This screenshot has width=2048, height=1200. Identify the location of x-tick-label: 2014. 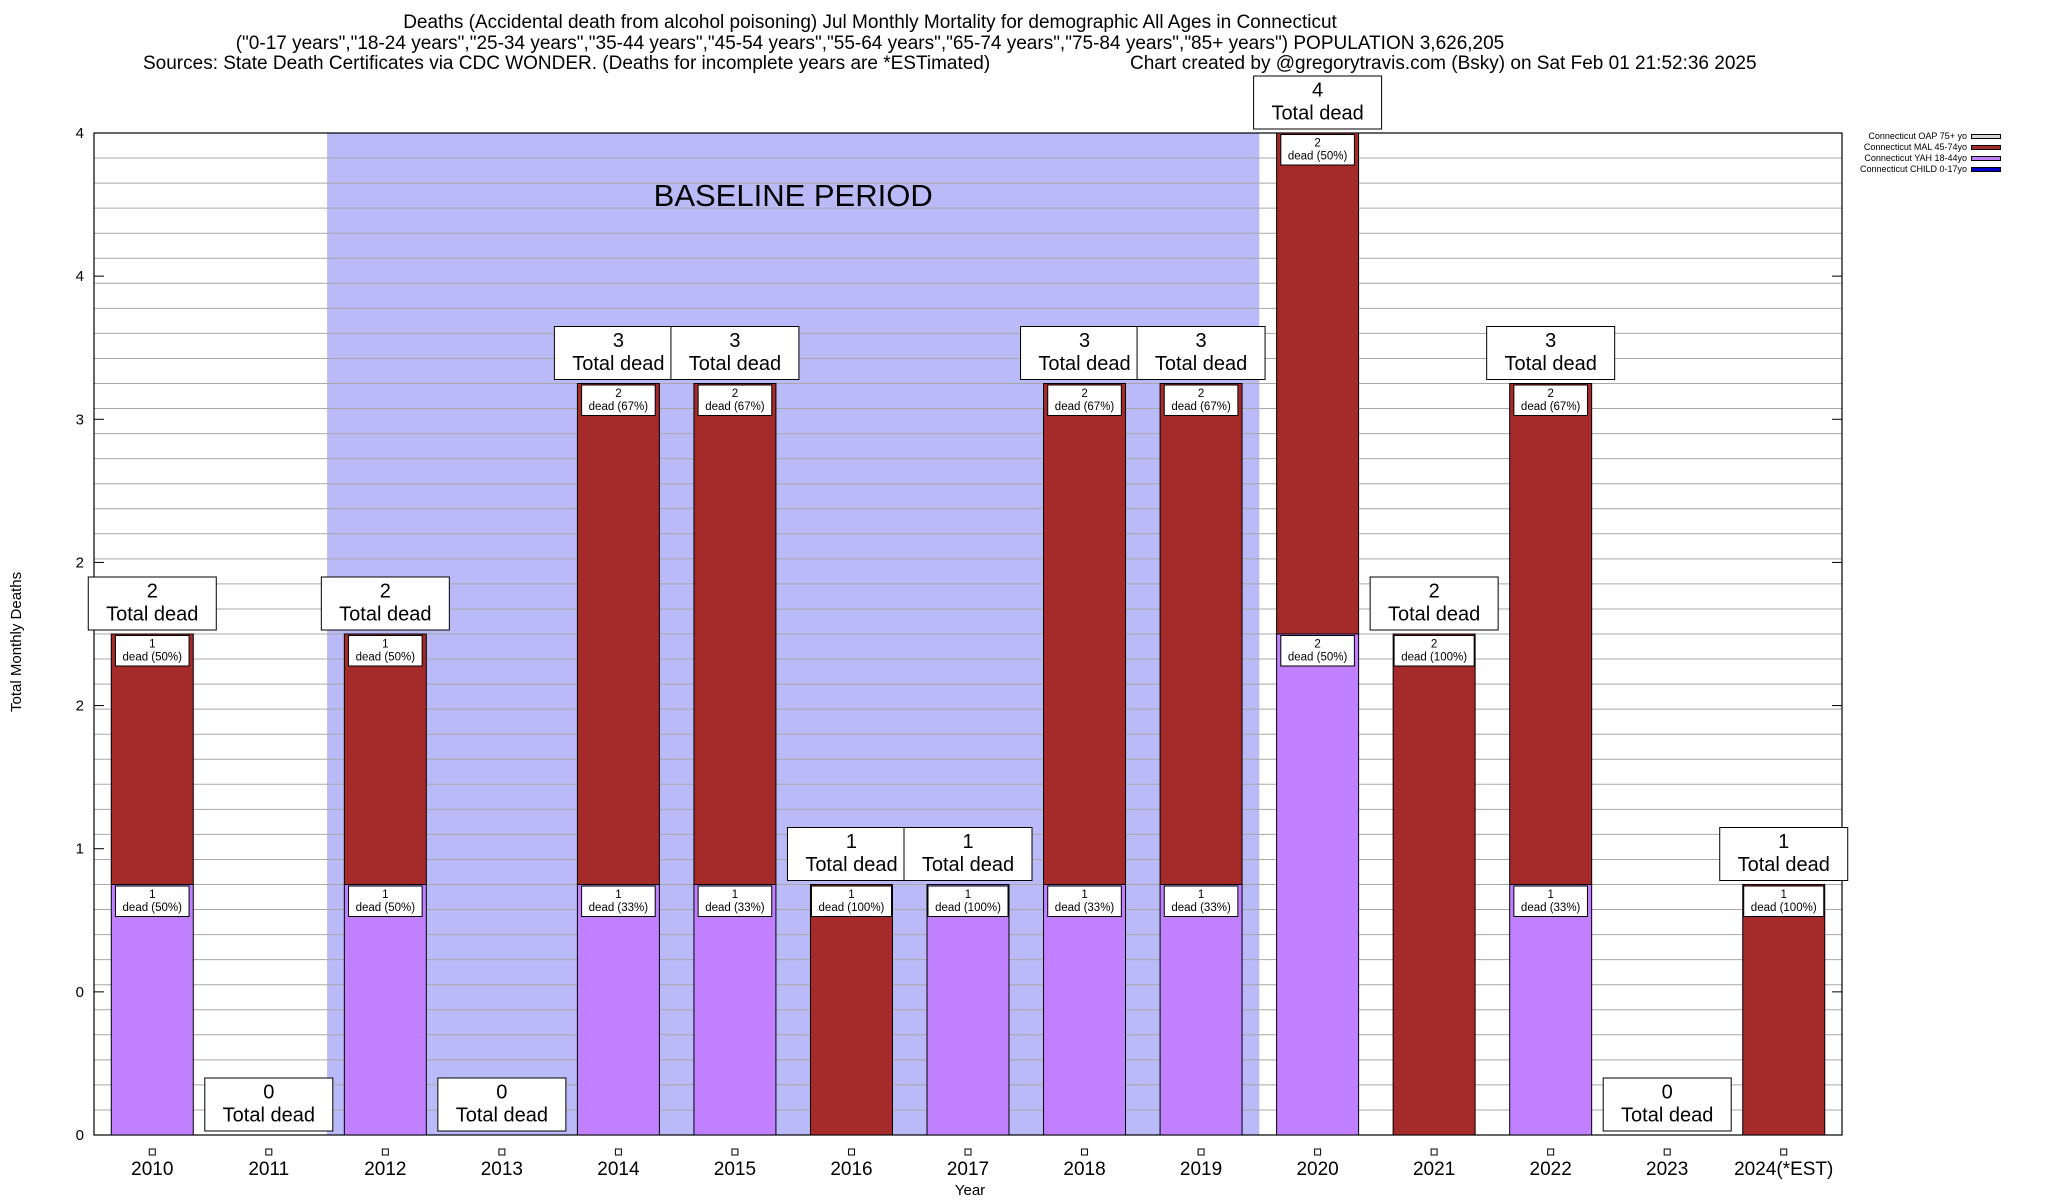
(618, 1169).